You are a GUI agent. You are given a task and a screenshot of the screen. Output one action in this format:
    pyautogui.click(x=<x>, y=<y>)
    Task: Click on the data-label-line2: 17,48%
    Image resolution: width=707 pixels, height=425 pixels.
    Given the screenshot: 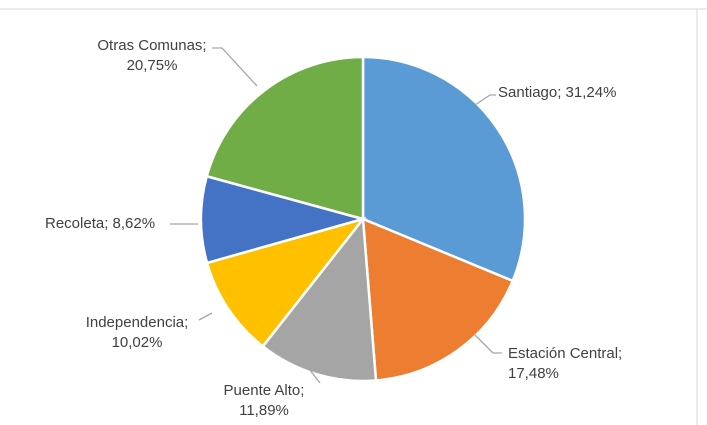 What is the action you would take?
    pyautogui.click(x=533, y=373)
    